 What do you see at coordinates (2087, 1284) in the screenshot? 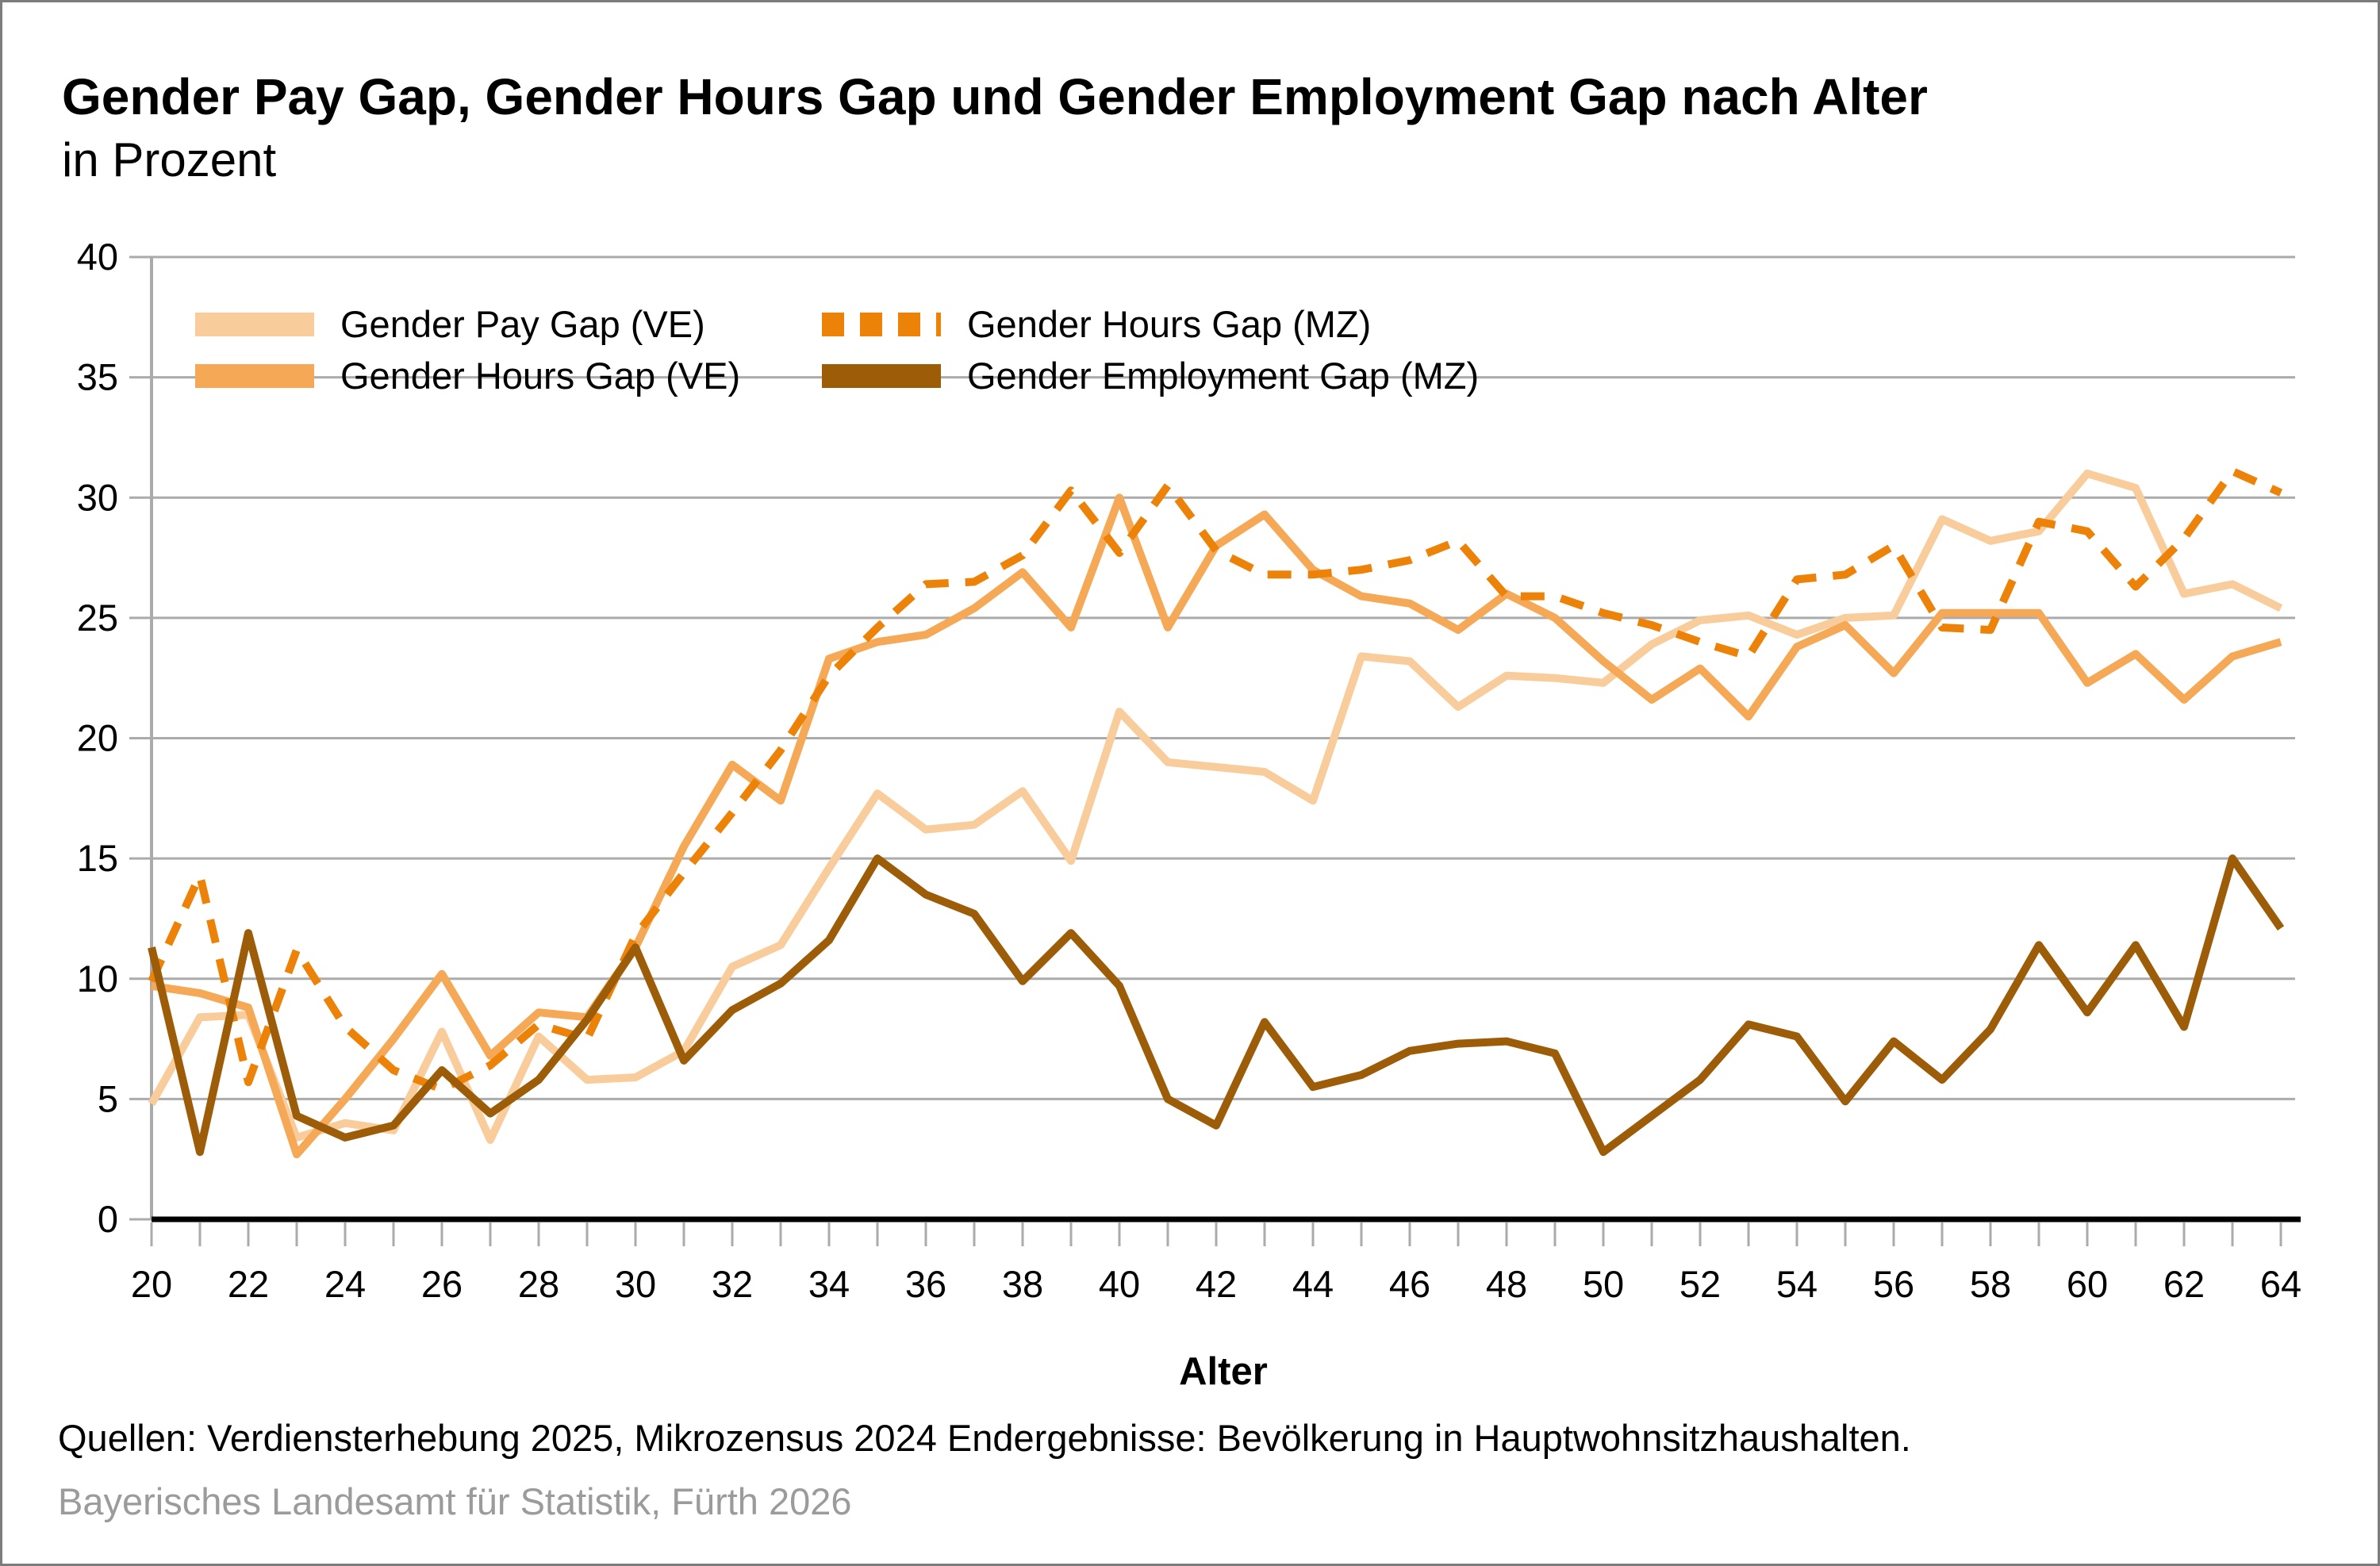
I see `x-tick-label: 60` at bounding box center [2087, 1284].